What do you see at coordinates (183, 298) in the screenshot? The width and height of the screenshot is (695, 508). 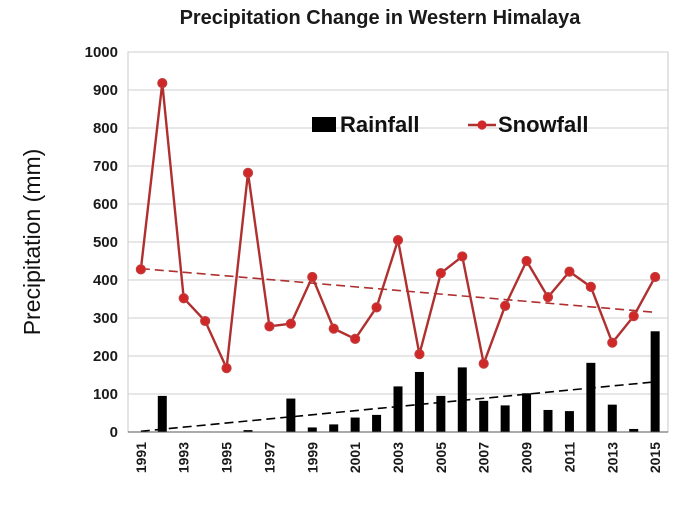 I see `snowfall-point-1993` at bounding box center [183, 298].